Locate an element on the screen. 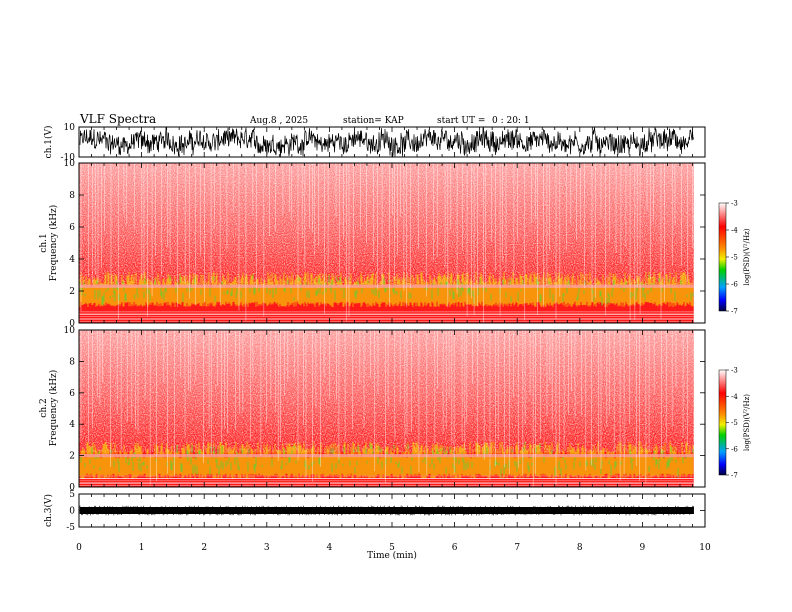  ch3-waveform-panel: 5 0 -5 is located at coordinates (386, 511).